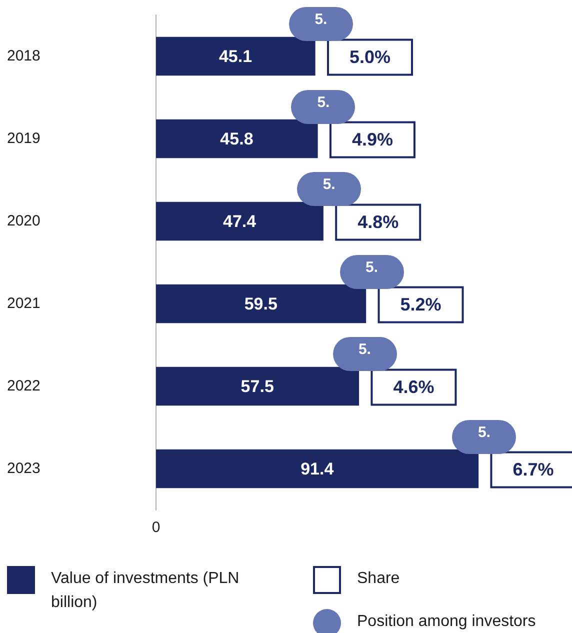  Describe the element at coordinates (23, 55) in the screenshot. I see `y-tick-label: 2018` at that location.